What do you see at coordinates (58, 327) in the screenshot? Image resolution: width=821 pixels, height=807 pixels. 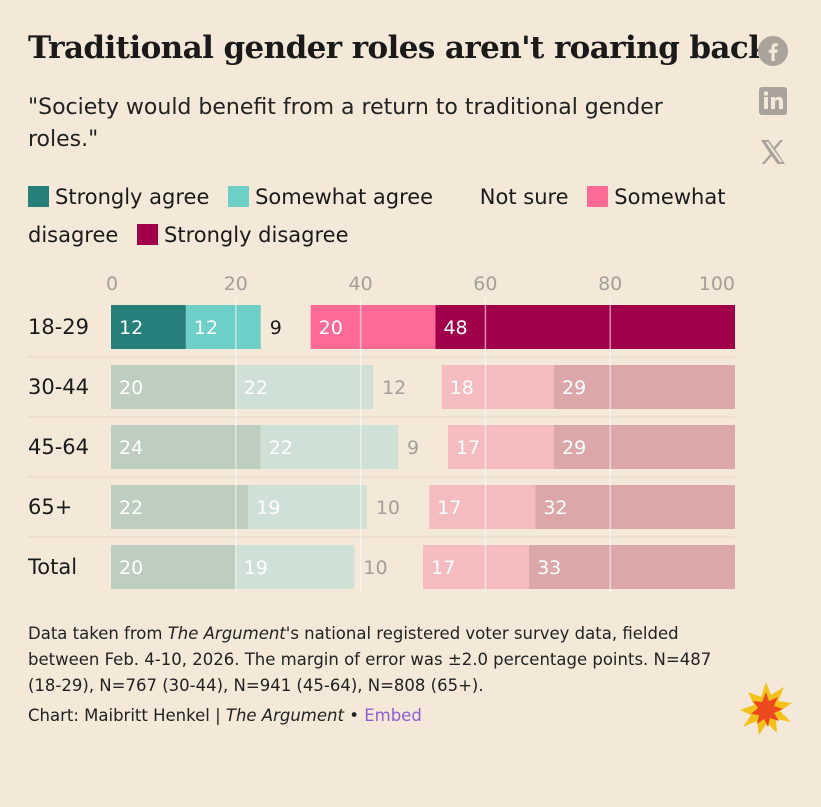 I see `category-label: 18-29` at bounding box center [58, 327].